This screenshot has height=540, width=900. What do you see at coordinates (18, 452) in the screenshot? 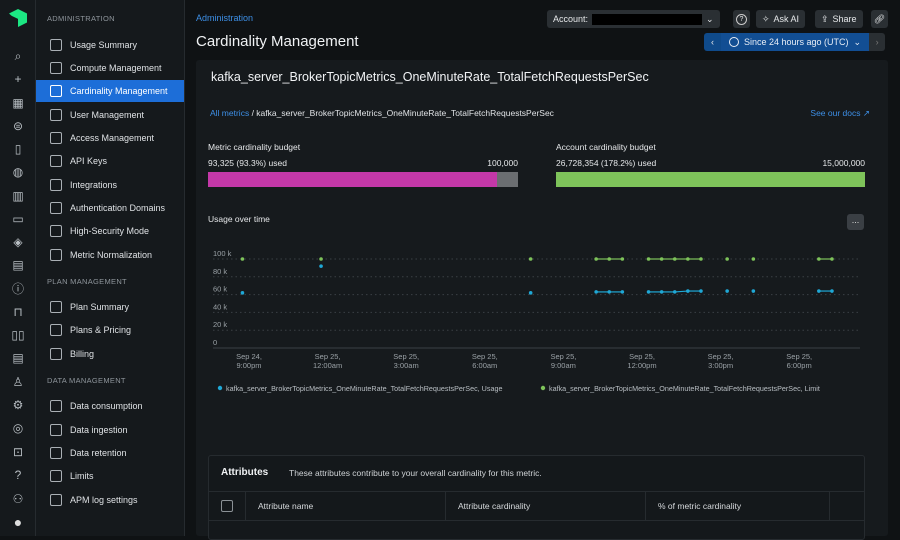
I see `lock-badge-icon: ⊡` at bounding box center [18, 452].